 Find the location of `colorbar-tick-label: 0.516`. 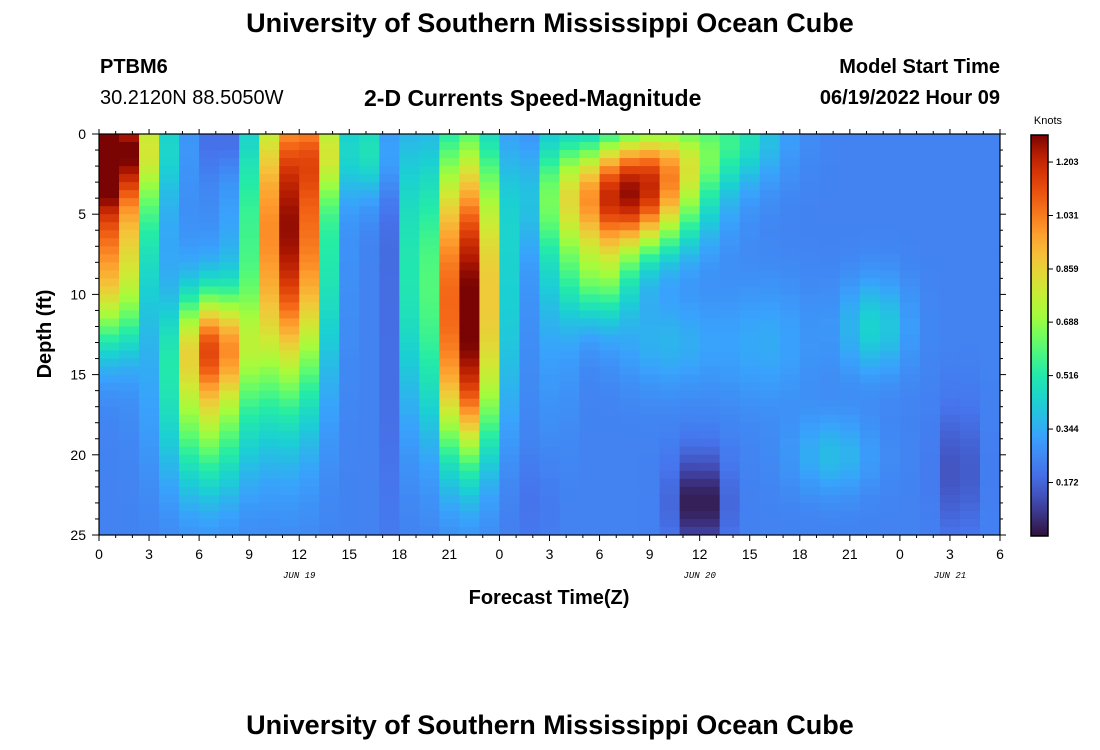

colorbar-tick-label: 0.516 is located at coordinates (1067, 376).